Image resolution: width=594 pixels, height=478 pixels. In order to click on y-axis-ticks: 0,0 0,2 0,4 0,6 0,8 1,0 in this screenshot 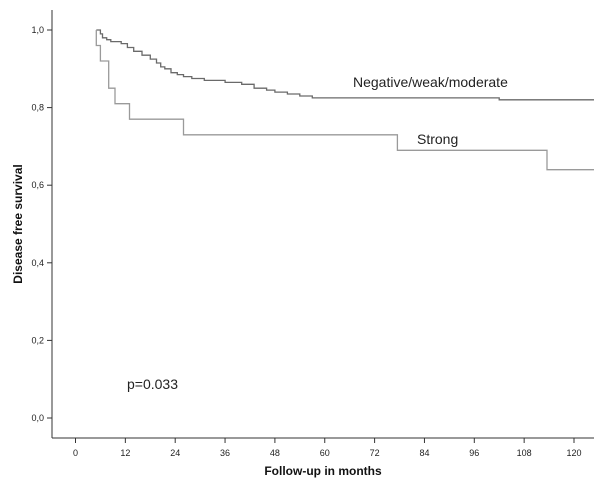, I will do `click(41, 224)`.